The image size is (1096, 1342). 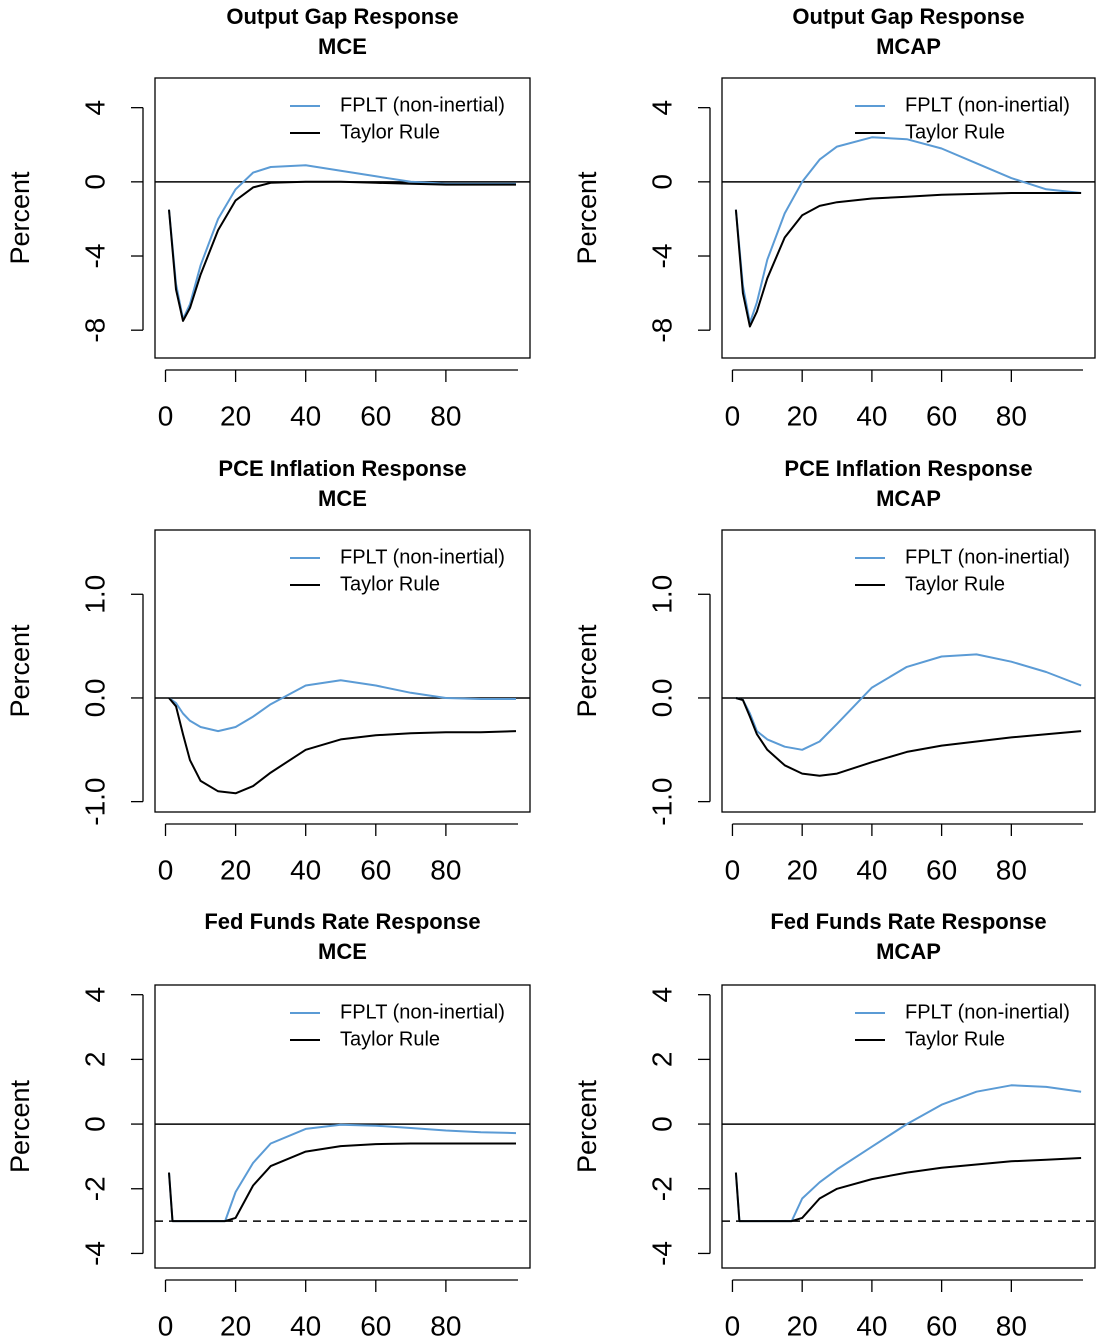 I want to click on y-tick-label: -8, so click(x=94, y=330).